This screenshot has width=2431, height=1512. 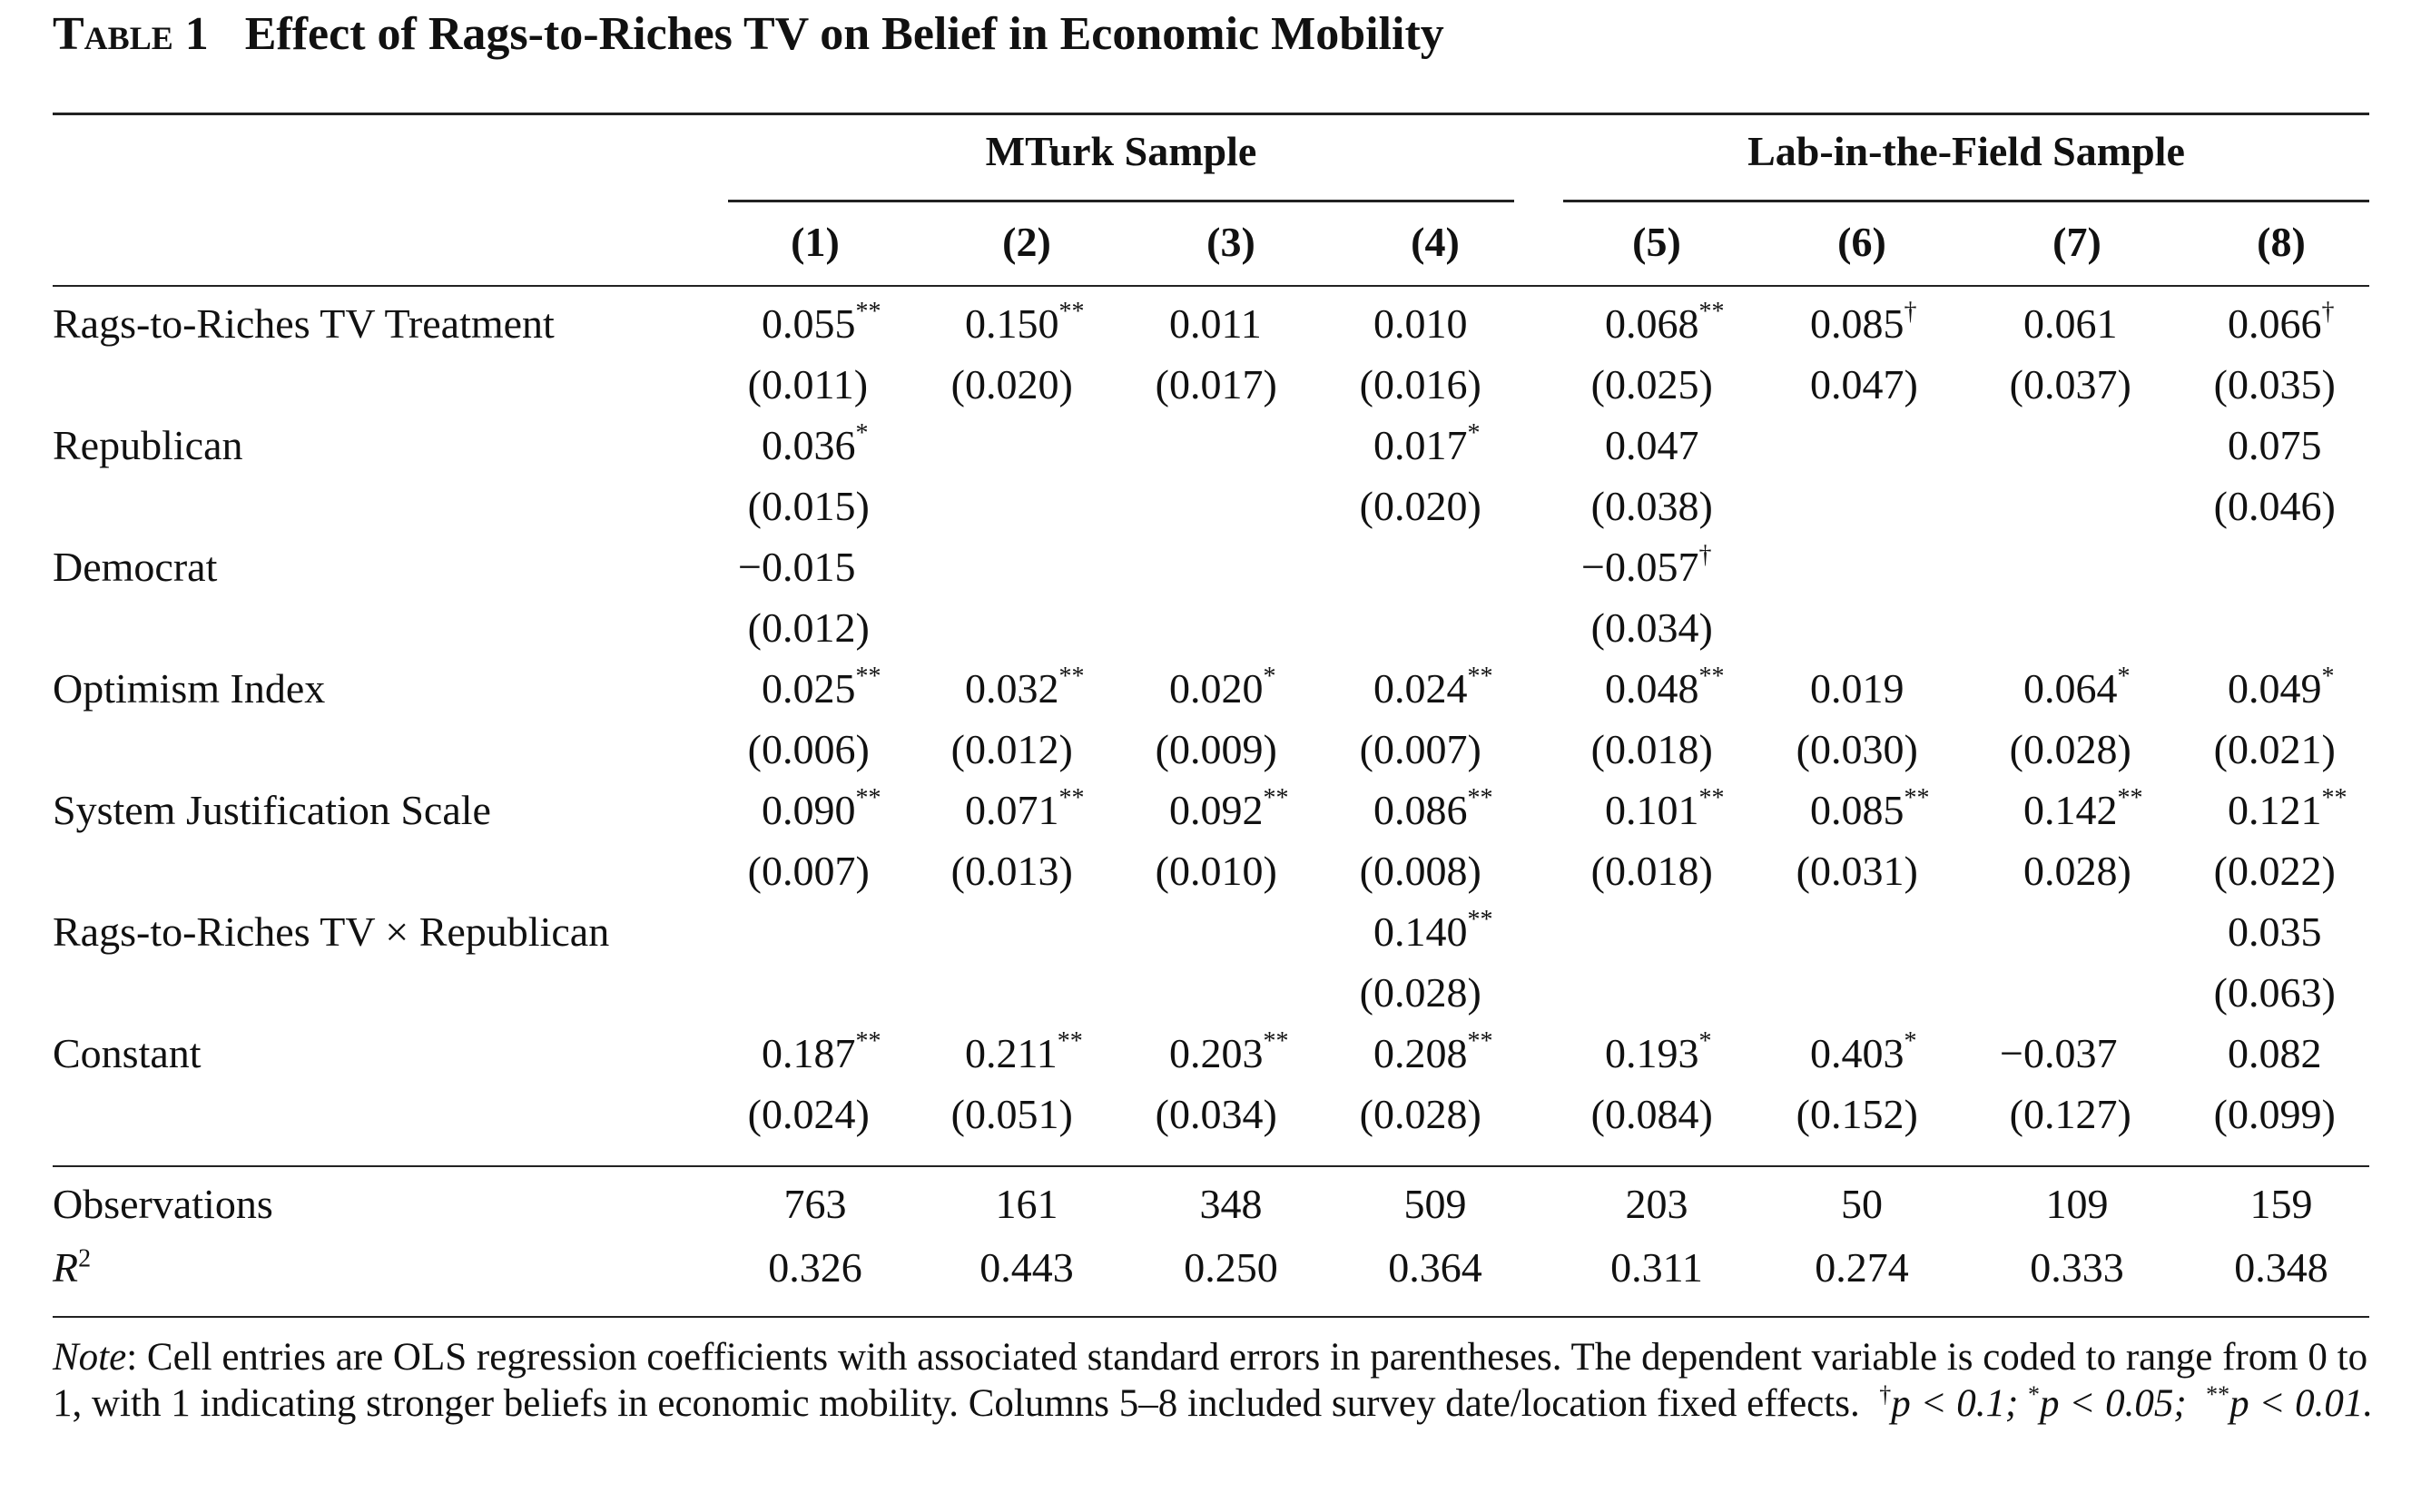 I want to click on coefficient-cell: −0.057†, so click(x=1646, y=566).